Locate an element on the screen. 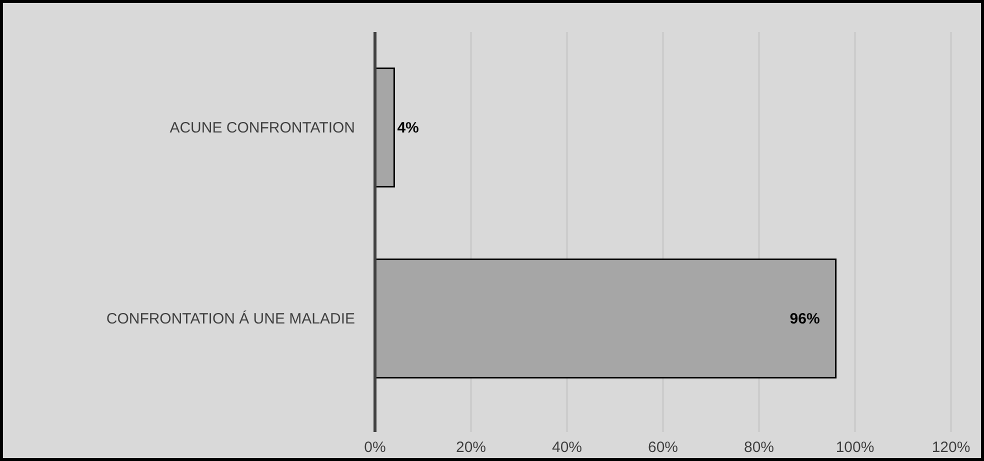 The width and height of the screenshot is (984, 461). x-tick-label: 0% is located at coordinates (375, 447).